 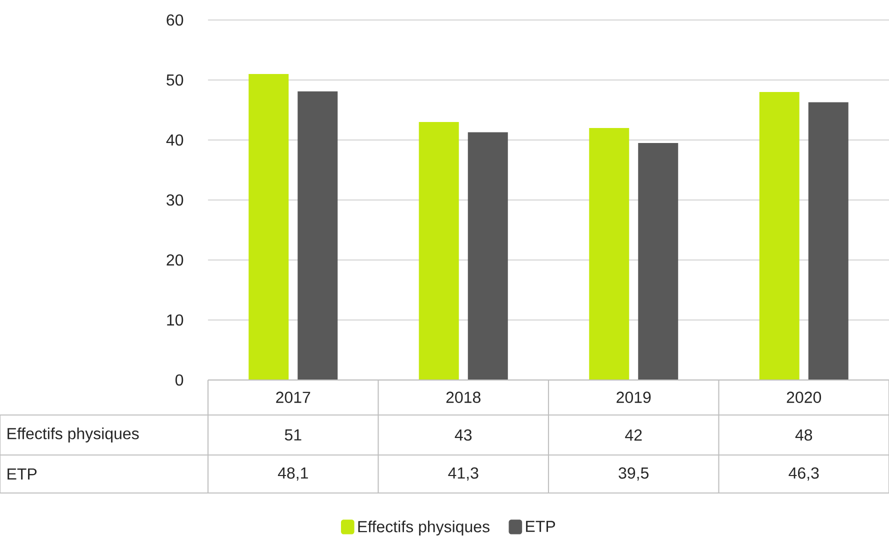 I want to click on data-label: 48, so click(x=803, y=435).